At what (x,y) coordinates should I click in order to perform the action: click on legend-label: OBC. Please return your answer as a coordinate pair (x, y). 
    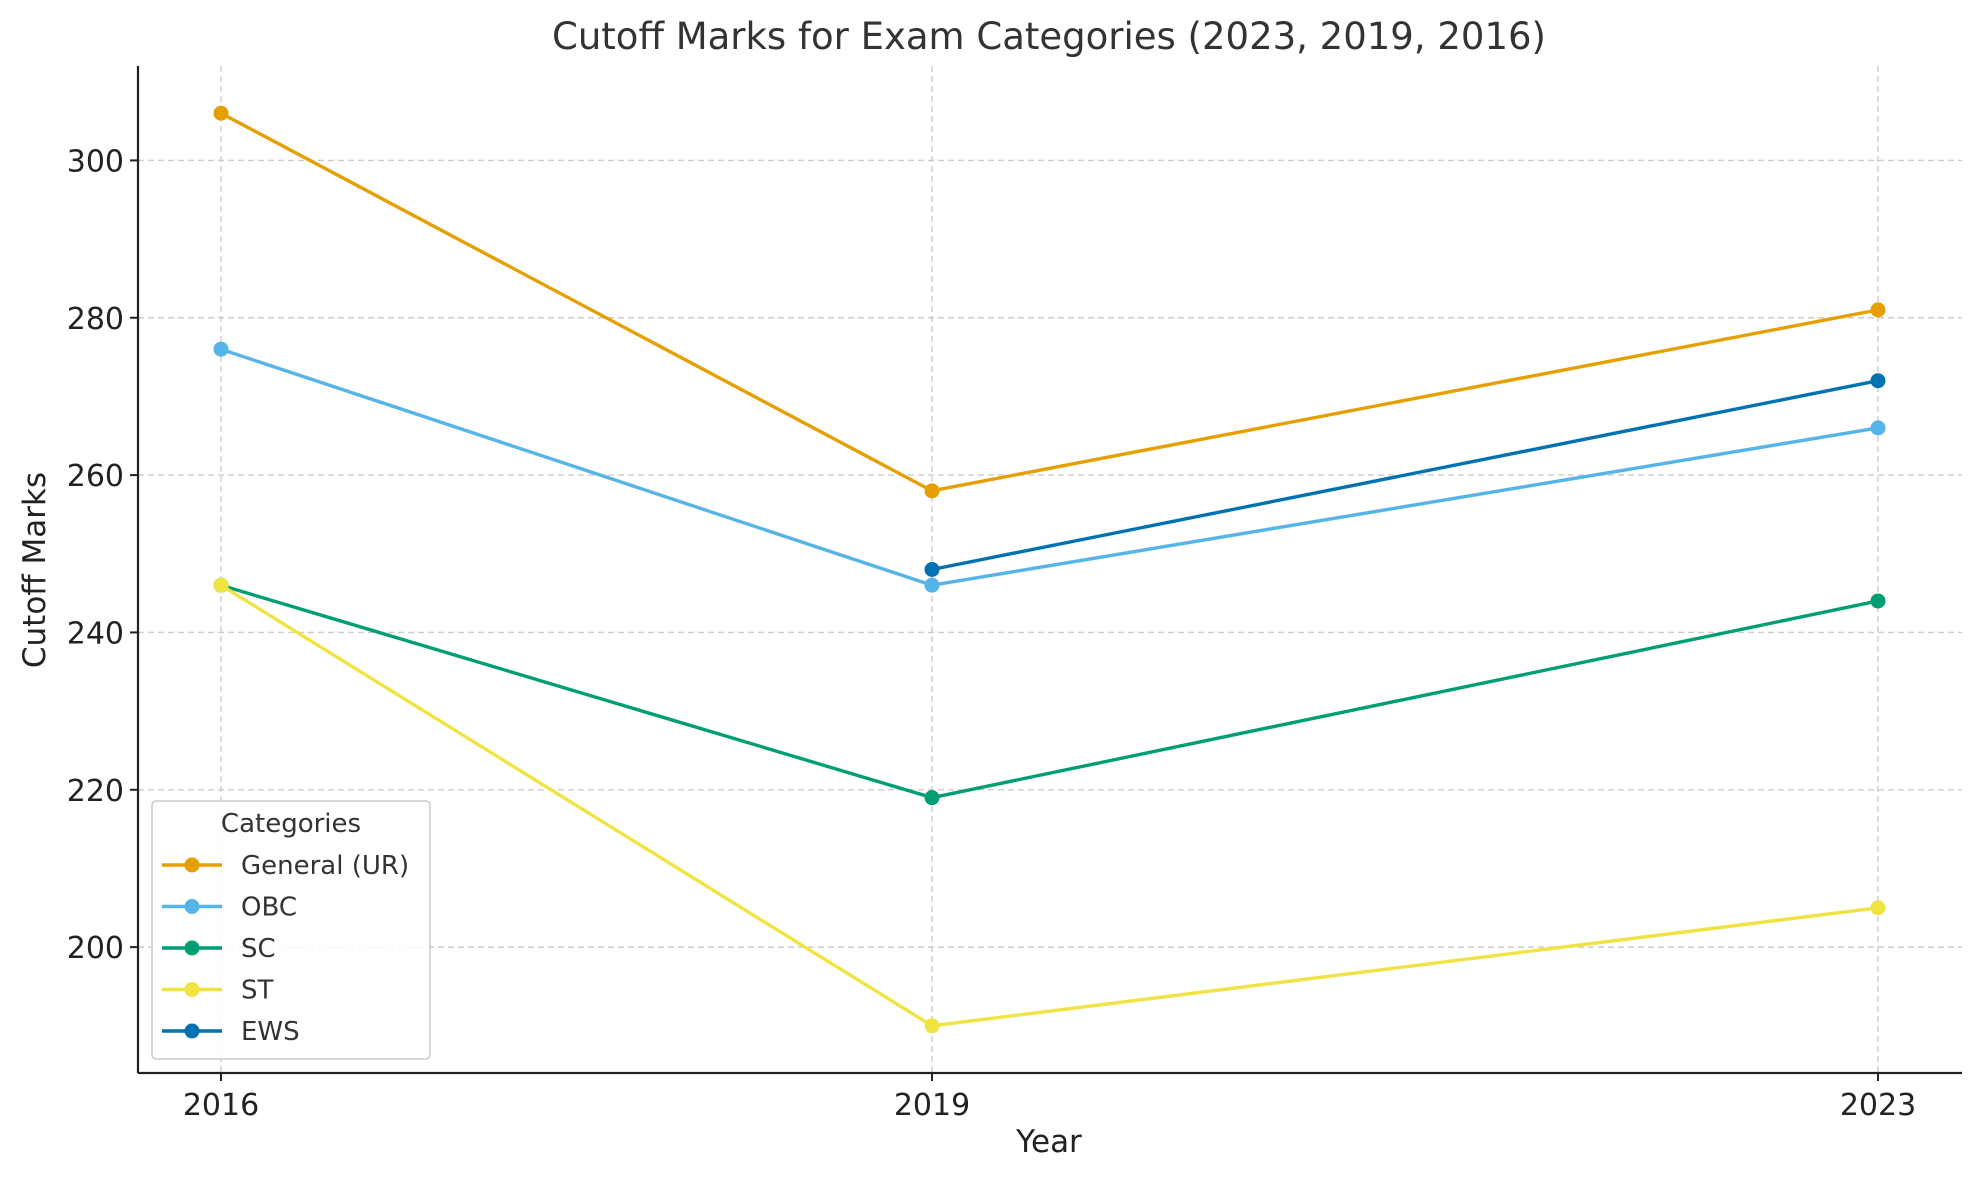
    Looking at the image, I should click on (269, 908).